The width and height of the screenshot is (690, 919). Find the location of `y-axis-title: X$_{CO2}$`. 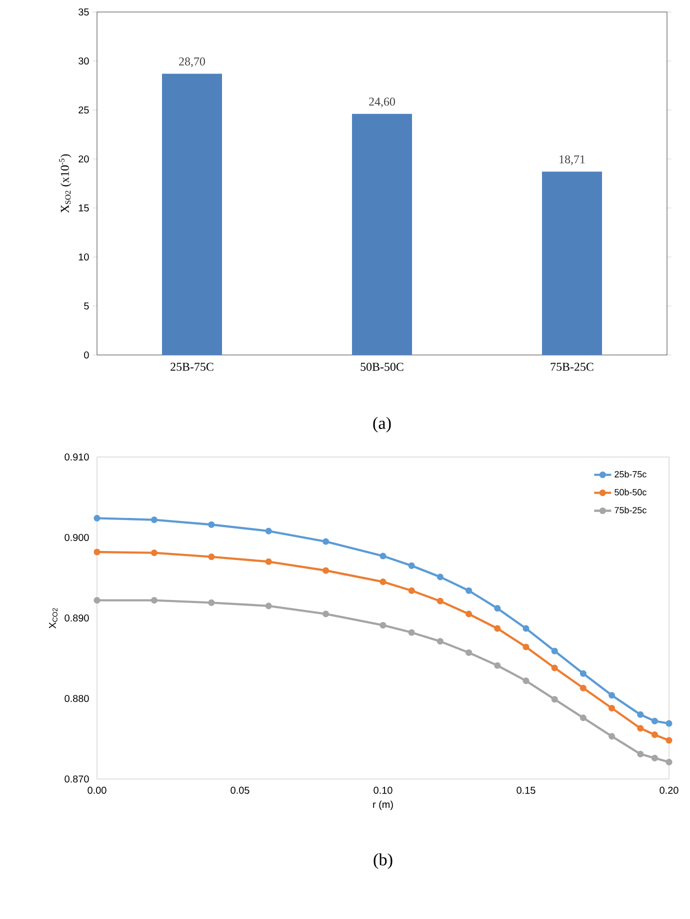

y-axis-title: X$_{CO2}$ is located at coordinates (53, 618).